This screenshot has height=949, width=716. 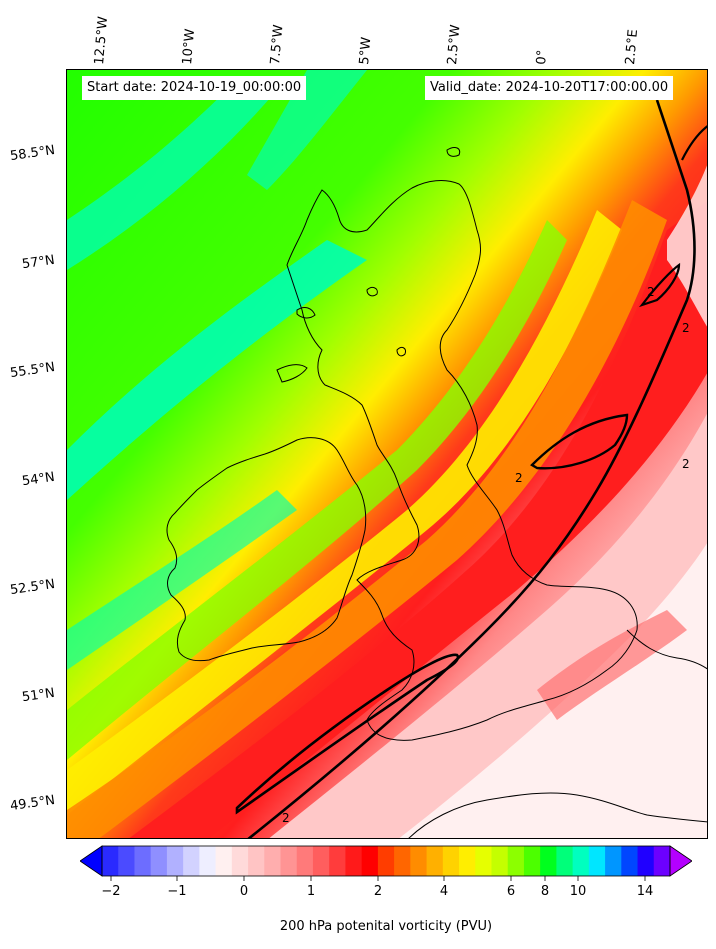 I want to click on colorbar-tick-label: −1, so click(x=177, y=891).